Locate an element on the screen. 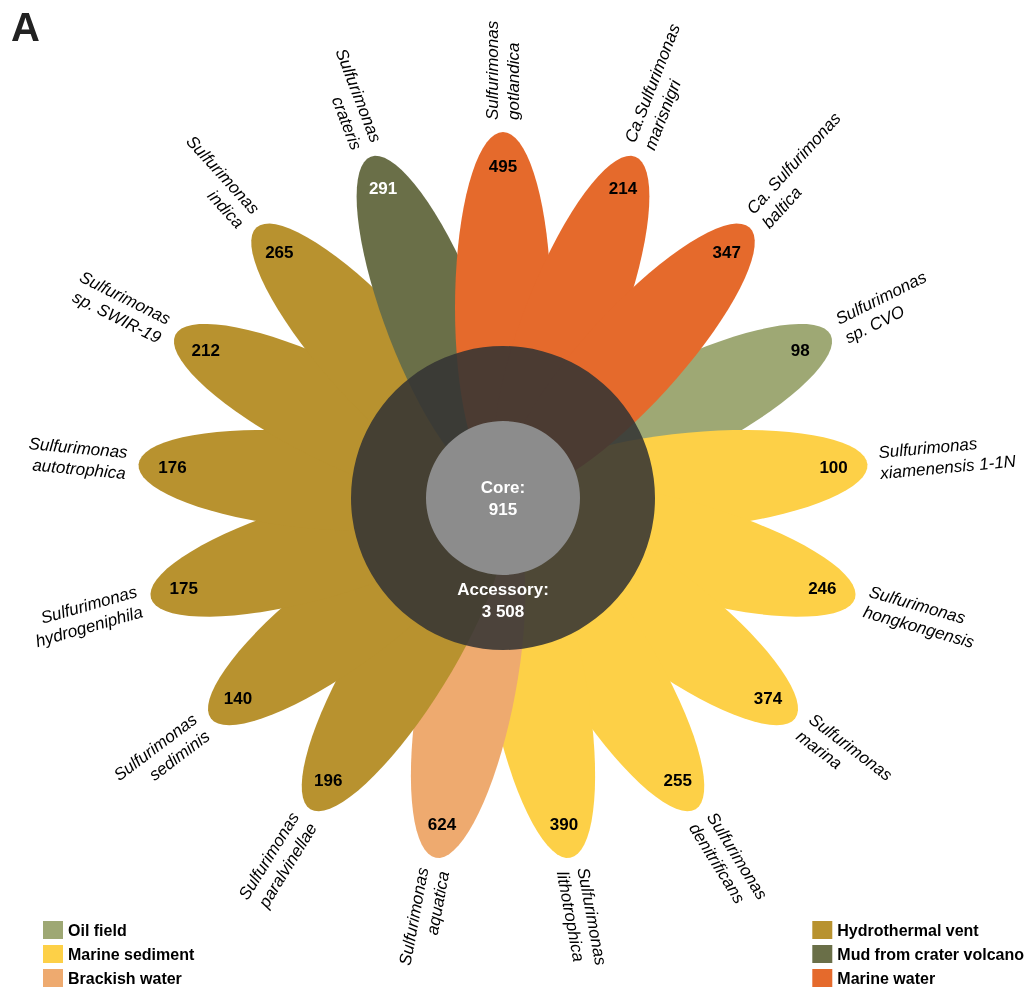 This screenshot has height=1000, width=1031. text: Accessory: 3 508 is located at coordinates (503, 600).